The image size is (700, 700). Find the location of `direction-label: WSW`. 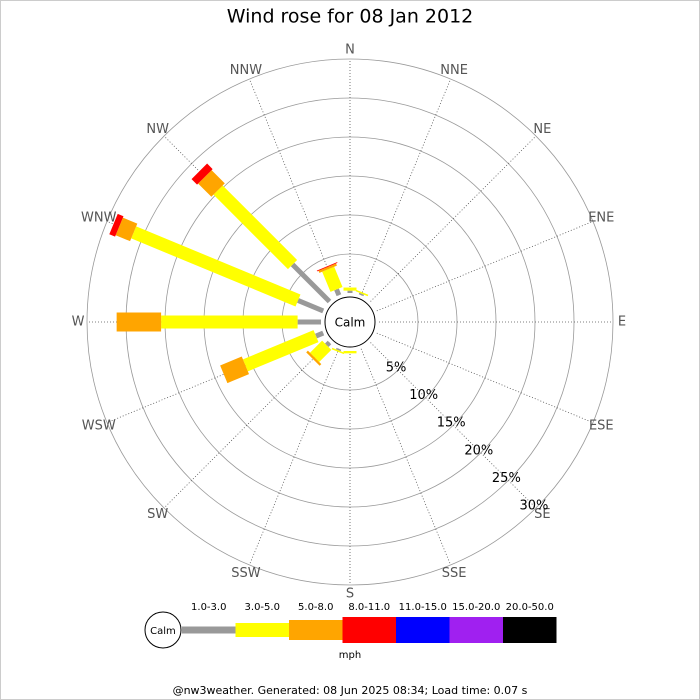

direction-label: WSW is located at coordinates (99, 426).